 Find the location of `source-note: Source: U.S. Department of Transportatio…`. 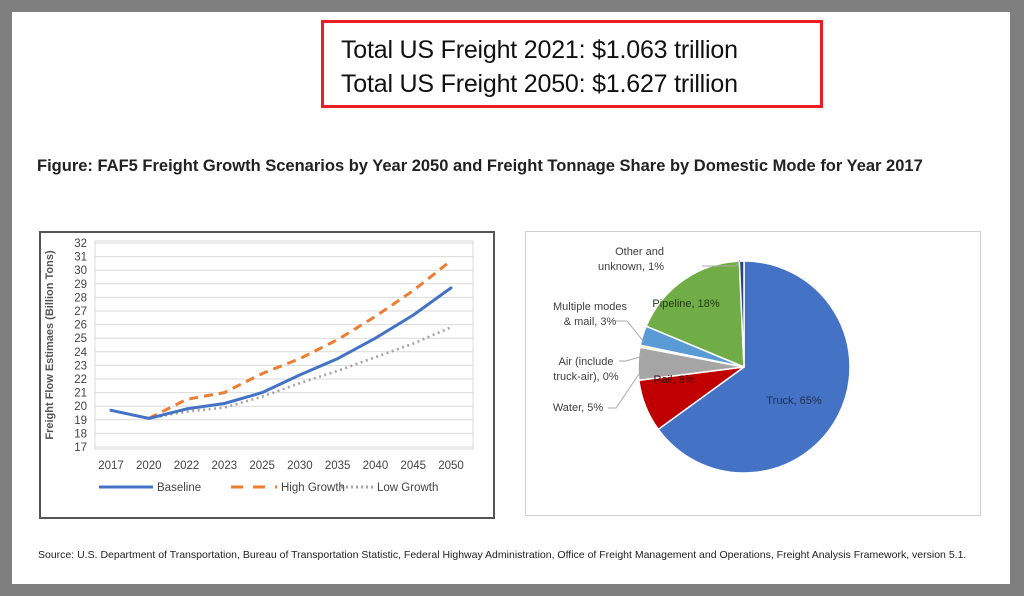

source-note: Source: U.S. Department of Transportatio… is located at coordinates (502, 555).